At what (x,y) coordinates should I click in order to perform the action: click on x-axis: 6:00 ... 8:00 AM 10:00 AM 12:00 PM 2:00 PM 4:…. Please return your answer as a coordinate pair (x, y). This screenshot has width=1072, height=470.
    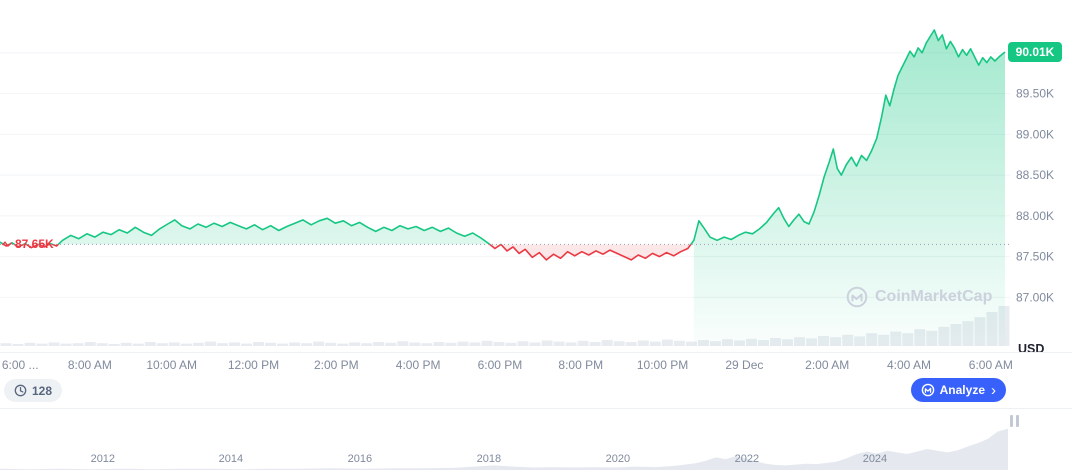
    Looking at the image, I should click on (506, 368).